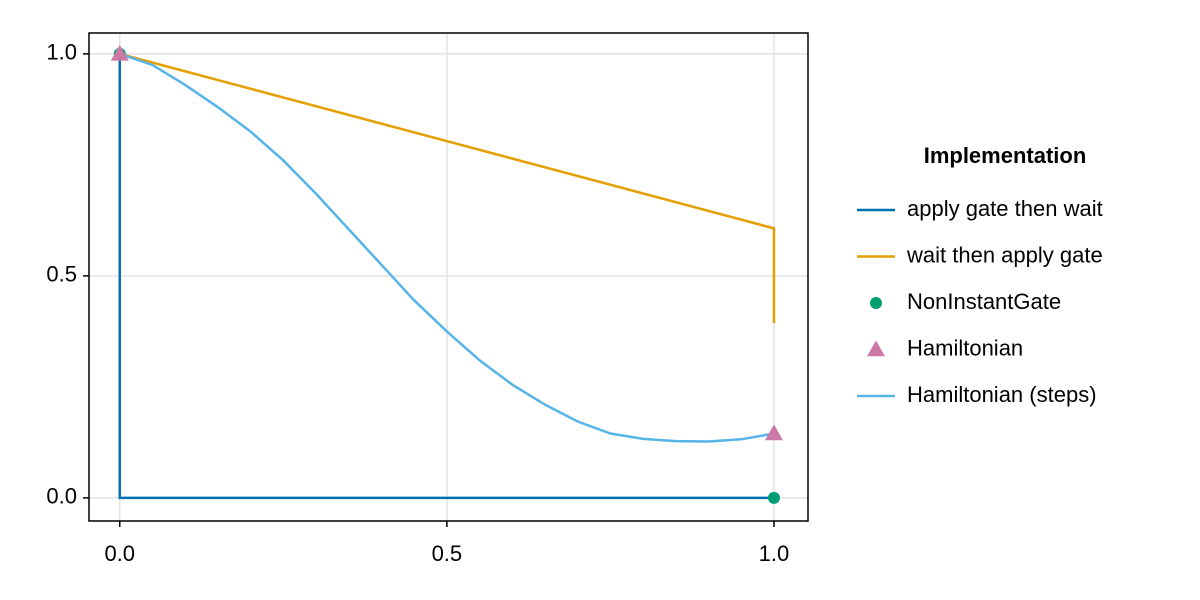 The height and width of the screenshot is (600, 1200). I want to click on x-tick-label: 1.0, so click(774, 553).